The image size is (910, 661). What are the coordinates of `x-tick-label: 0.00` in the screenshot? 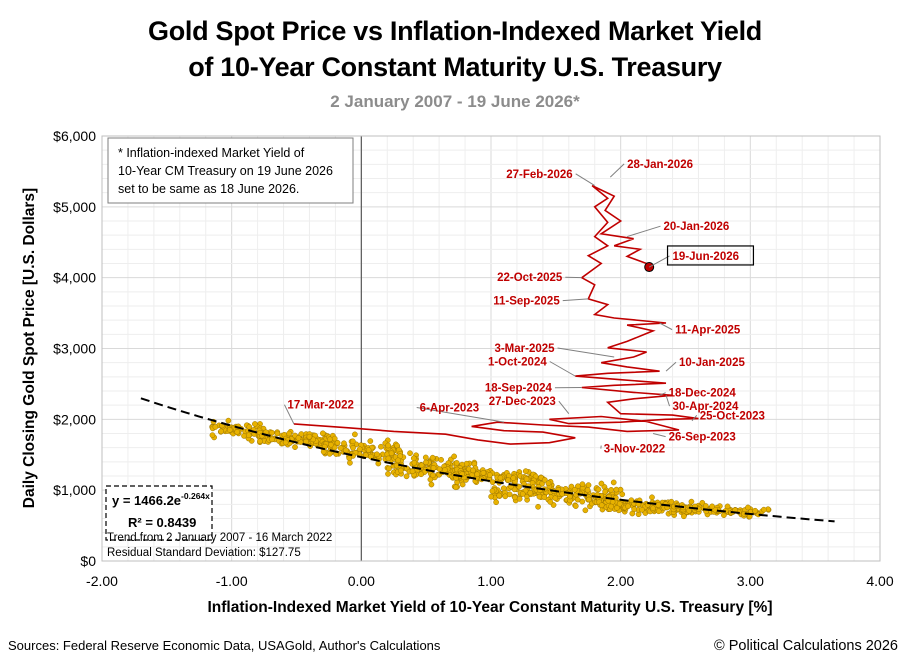 It's located at (361, 581).